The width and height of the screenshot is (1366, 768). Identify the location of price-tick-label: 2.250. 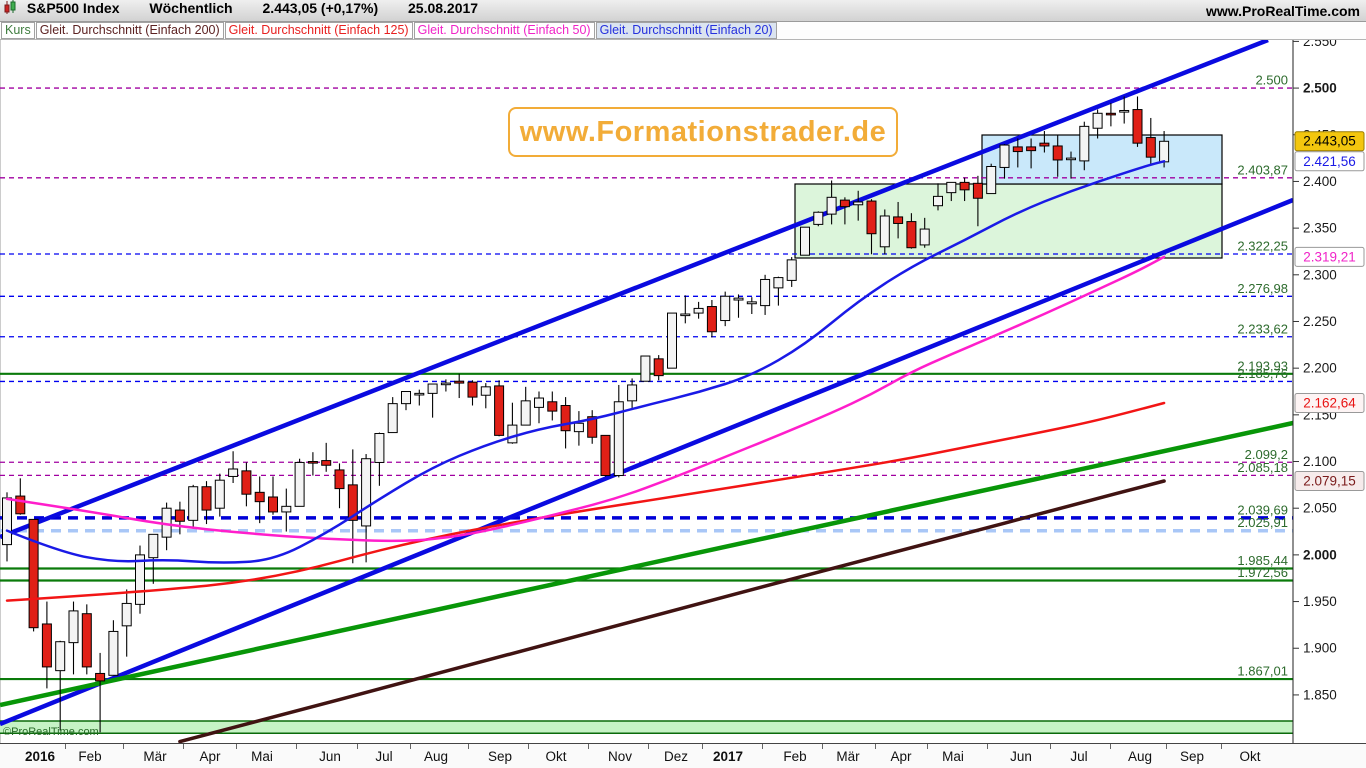
(1320, 321).